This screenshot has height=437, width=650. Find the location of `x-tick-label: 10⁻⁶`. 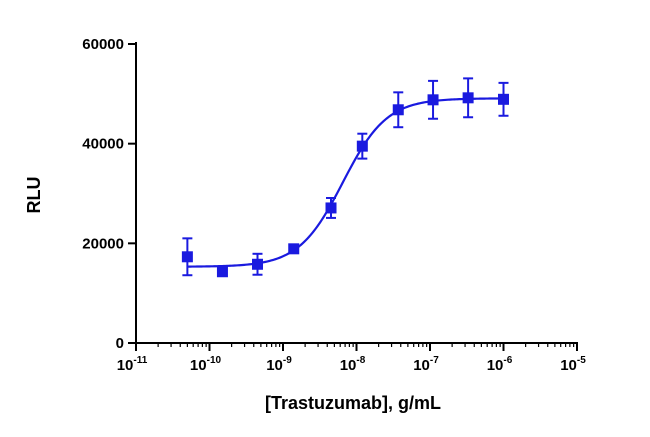

x-tick-label: 10⁻⁶ is located at coordinates (500, 364).